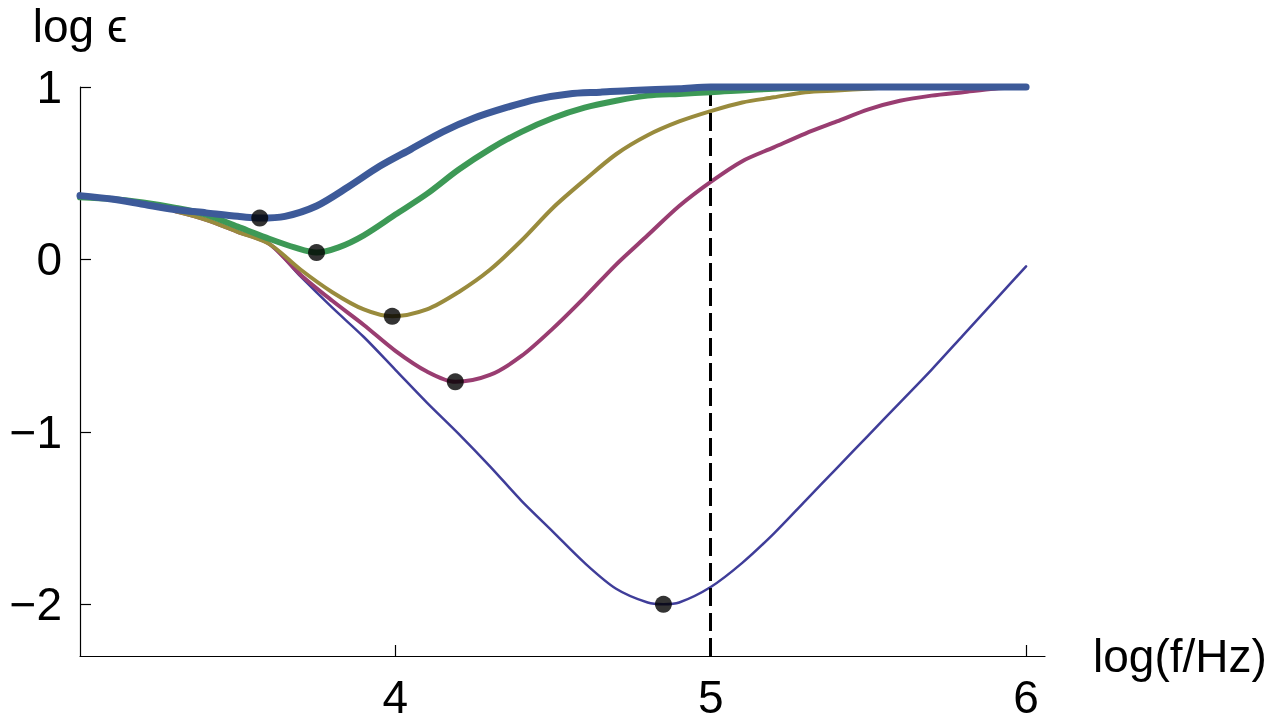 This screenshot has height=720, width=1280. What do you see at coordinates (395, 695) in the screenshot?
I see `x-tick-label: 4` at bounding box center [395, 695].